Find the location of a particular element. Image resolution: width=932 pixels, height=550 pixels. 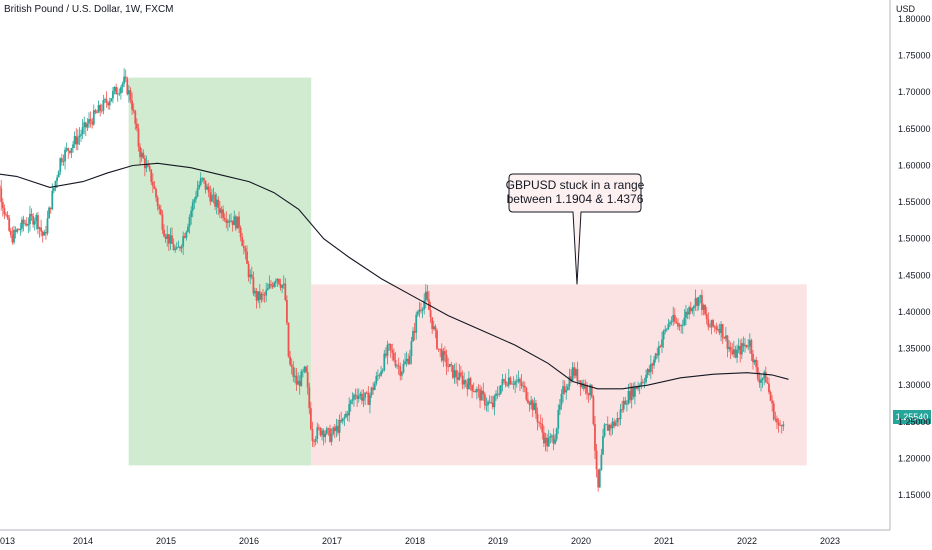

last-price-tag: 1.25540 is located at coordinates (912, 417).